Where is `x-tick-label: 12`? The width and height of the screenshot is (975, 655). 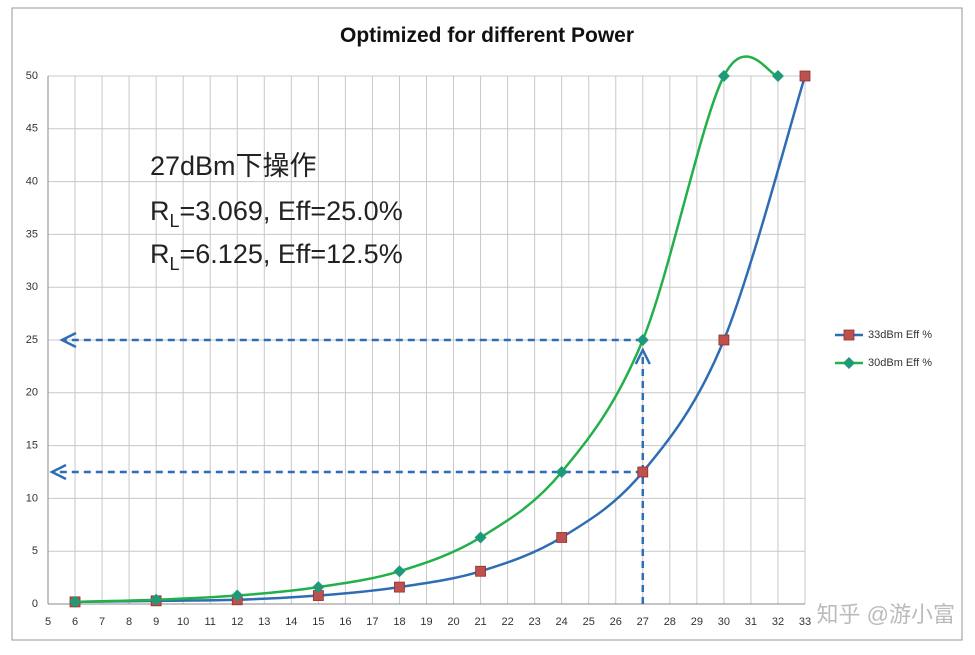 x-tick-label: 12 is located at coordinates (237, 622).